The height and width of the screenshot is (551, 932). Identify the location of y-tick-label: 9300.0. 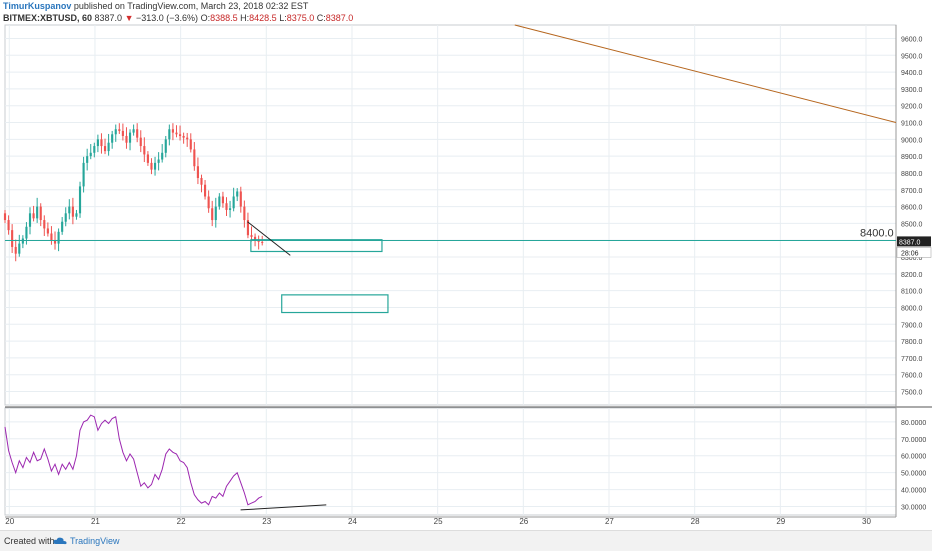
(912, 90).